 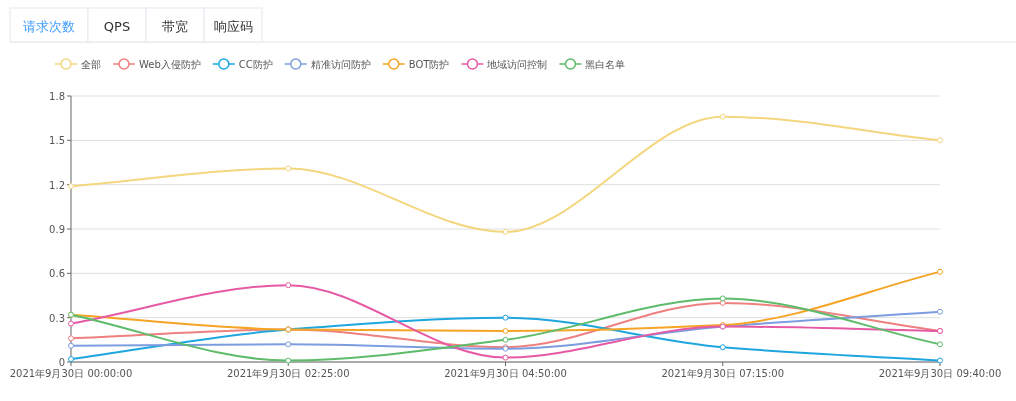 I want to click on y-tick-label: 0, so click(x=61, y=362).